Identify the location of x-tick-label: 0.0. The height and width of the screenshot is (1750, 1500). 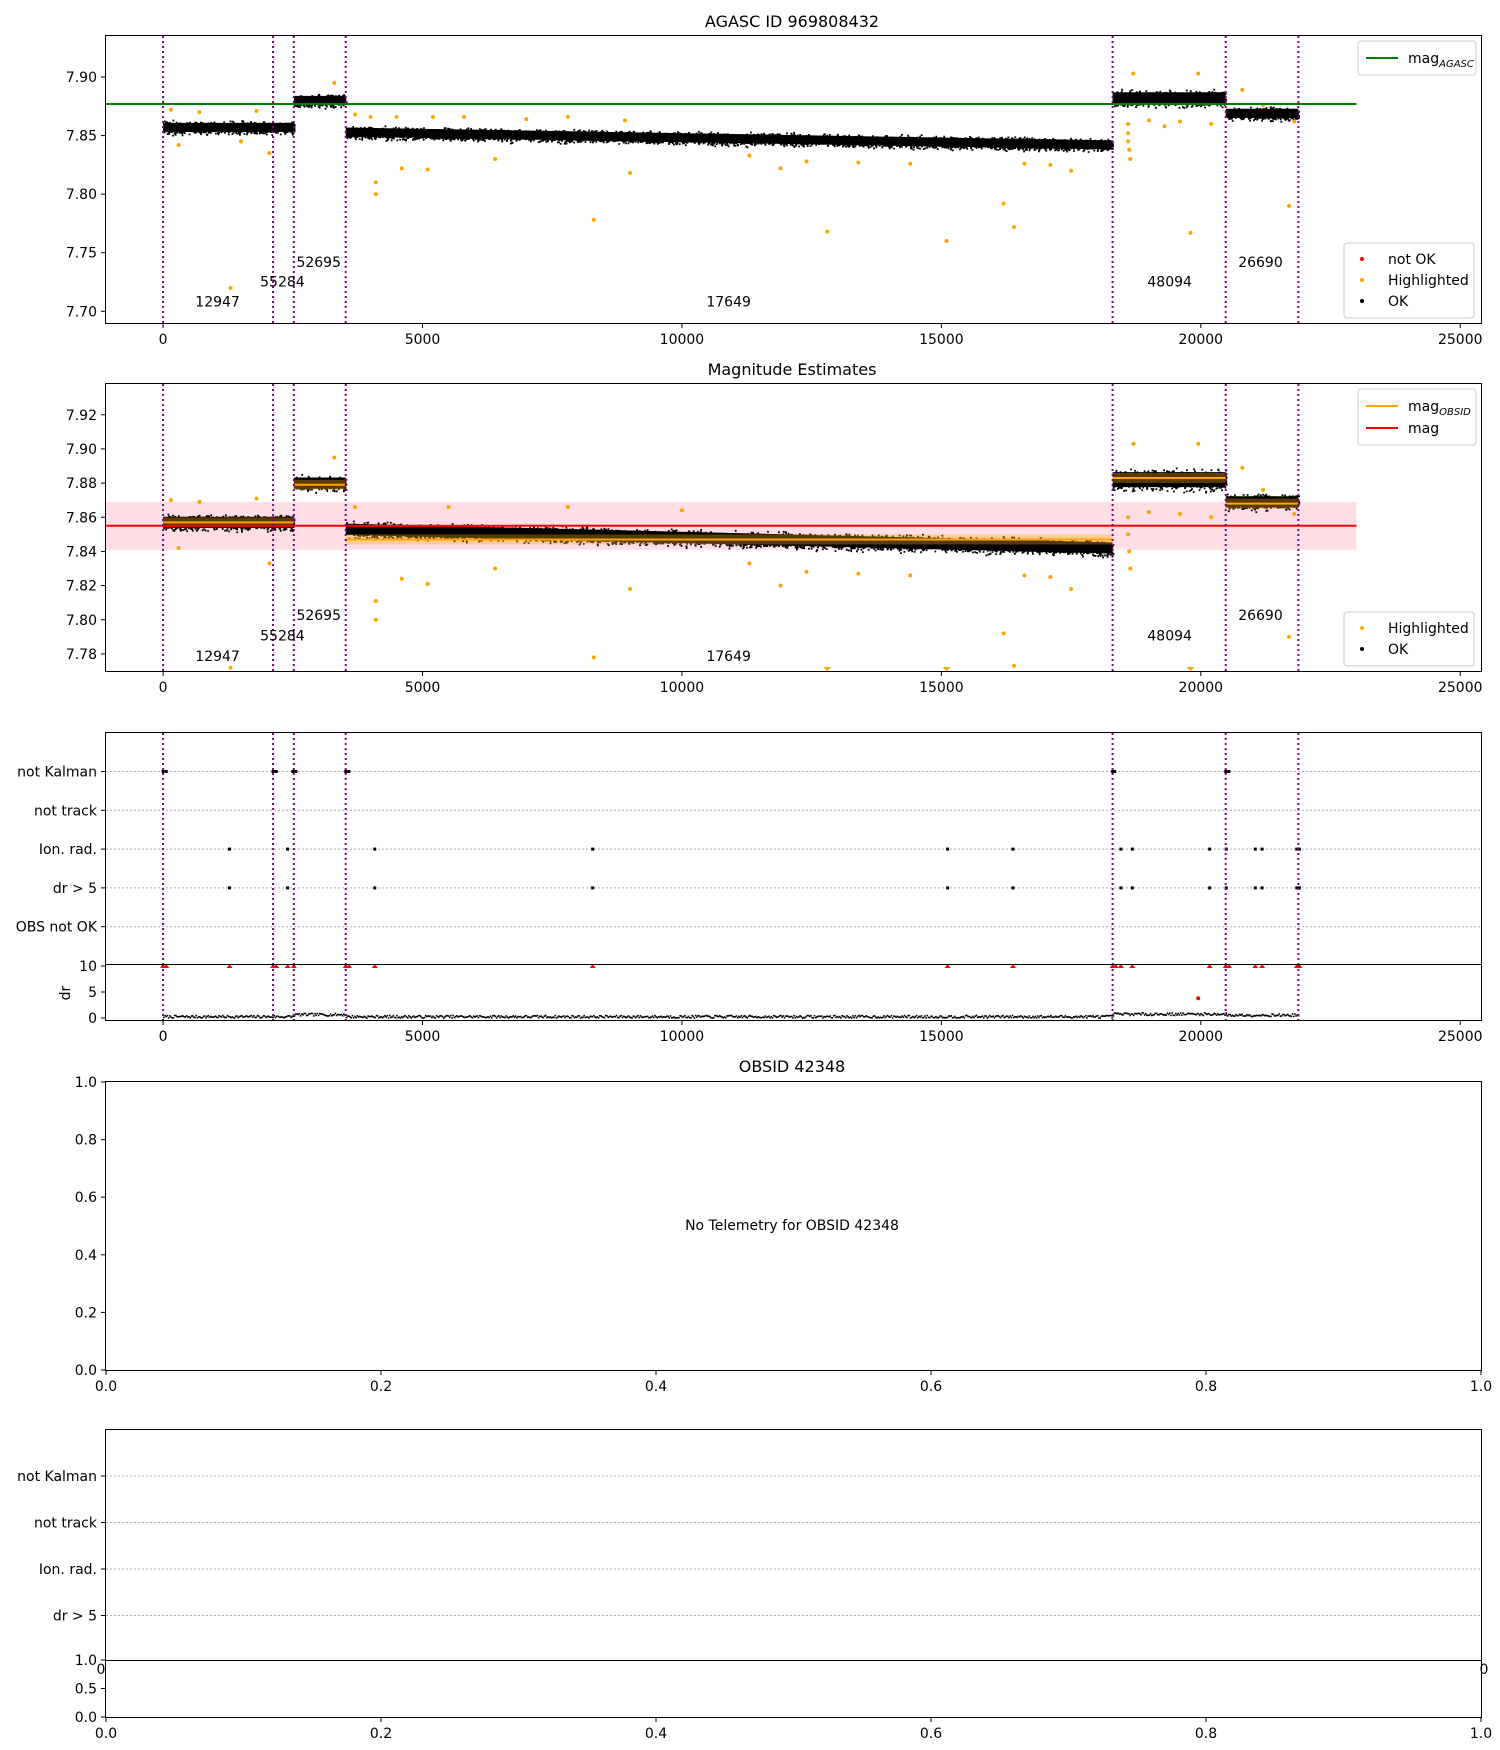
(106, 1387).